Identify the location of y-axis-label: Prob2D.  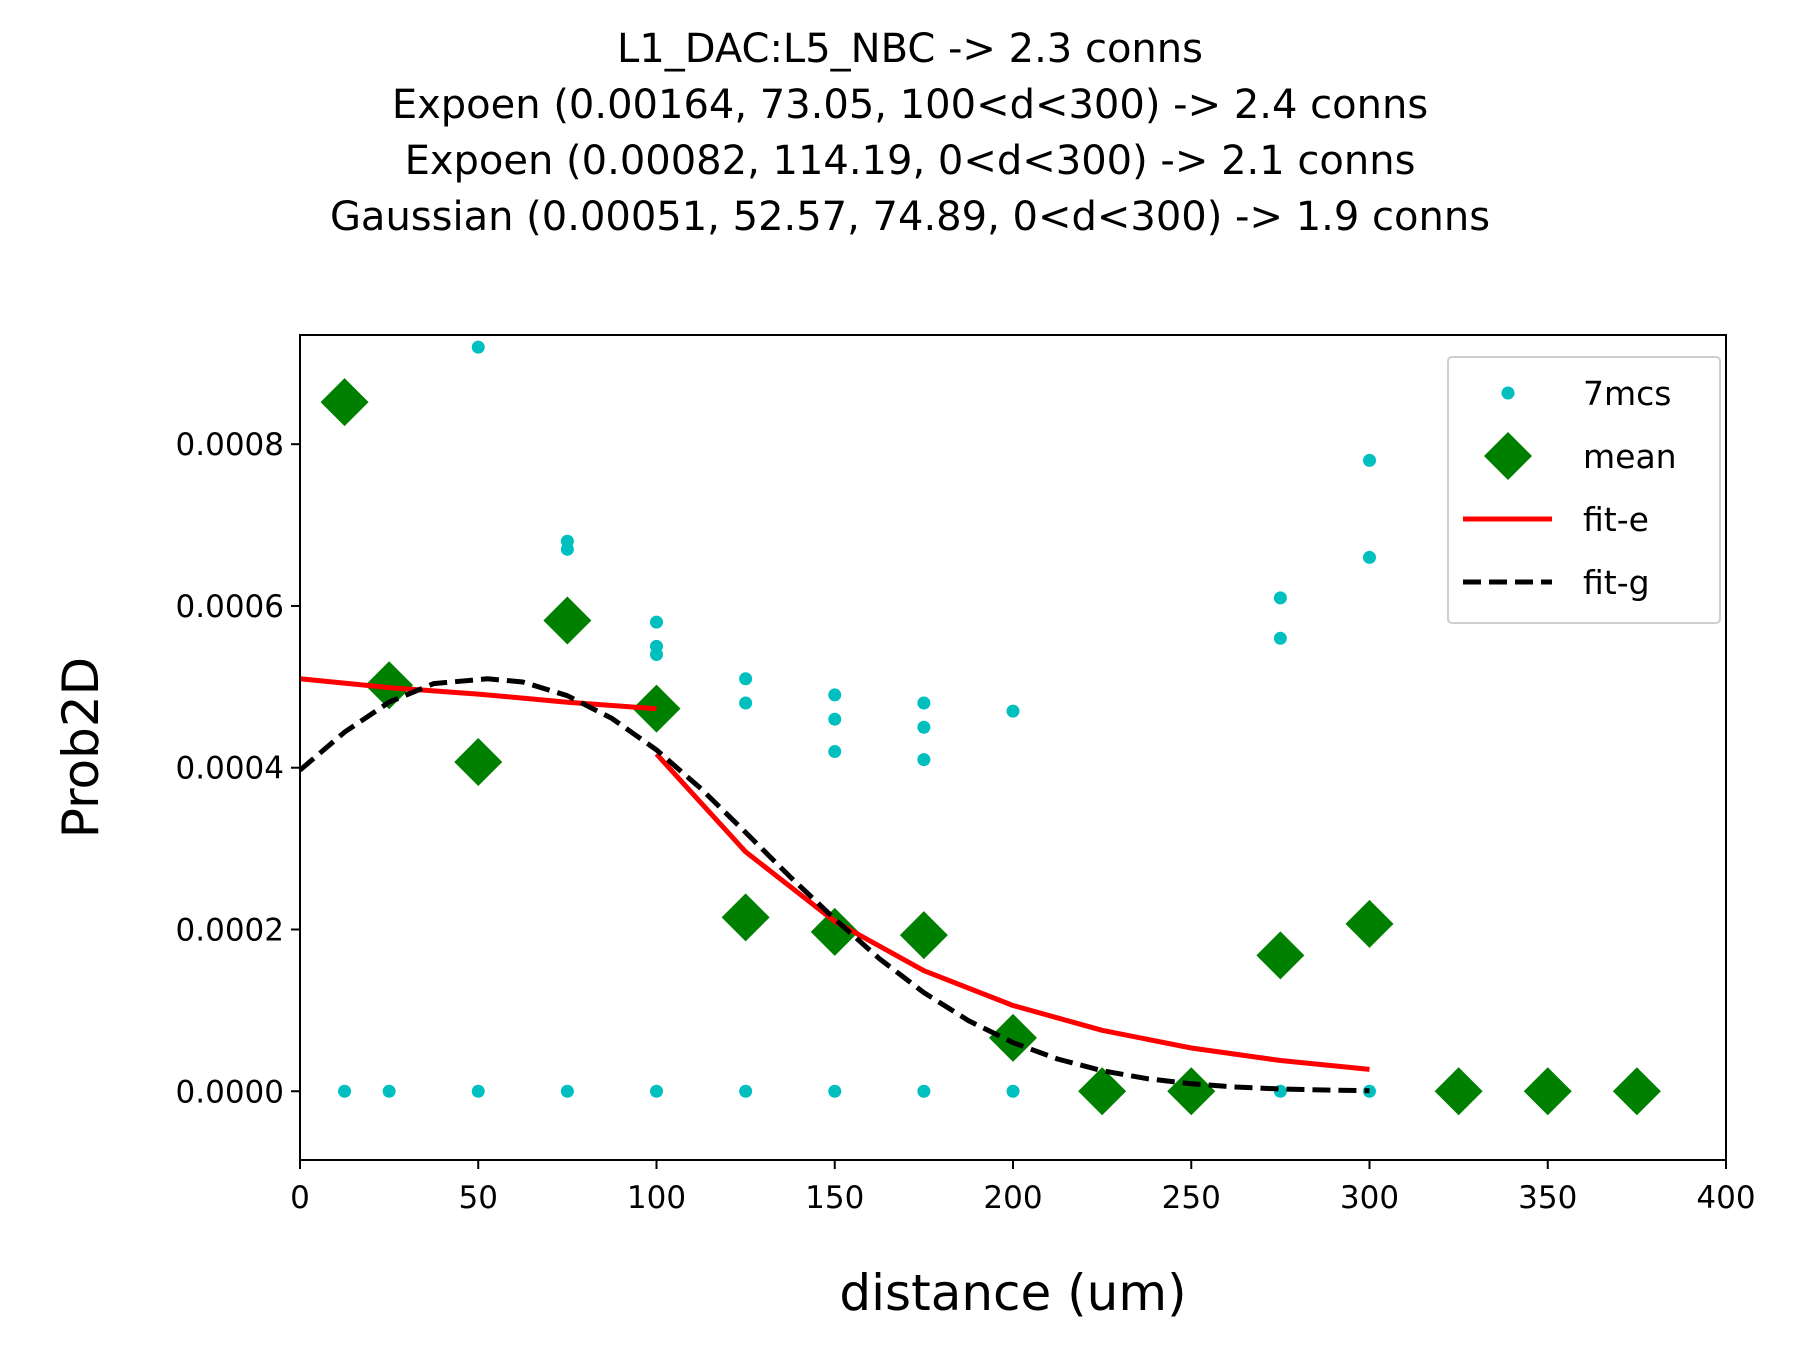
(81, 747).